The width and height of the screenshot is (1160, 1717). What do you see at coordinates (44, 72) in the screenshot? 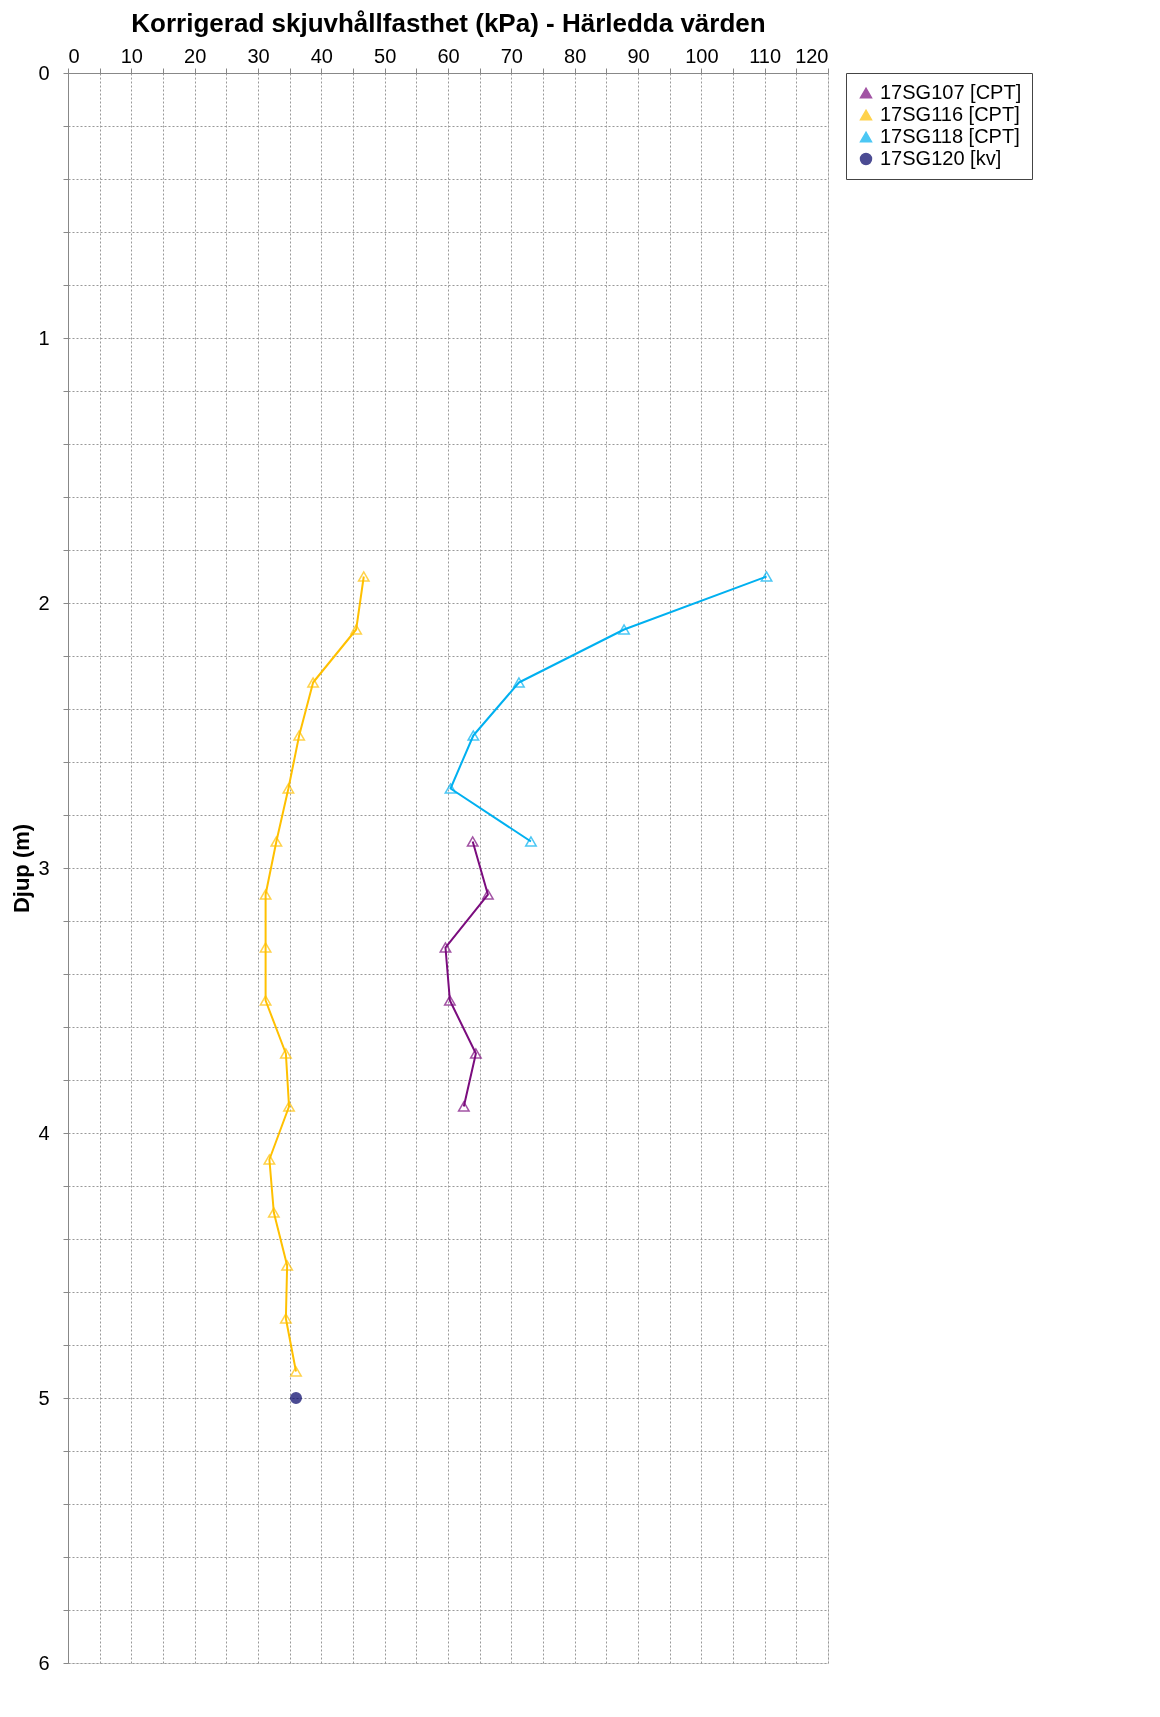
I see `y-tick-label: 0` at bounding box center [44, 72].